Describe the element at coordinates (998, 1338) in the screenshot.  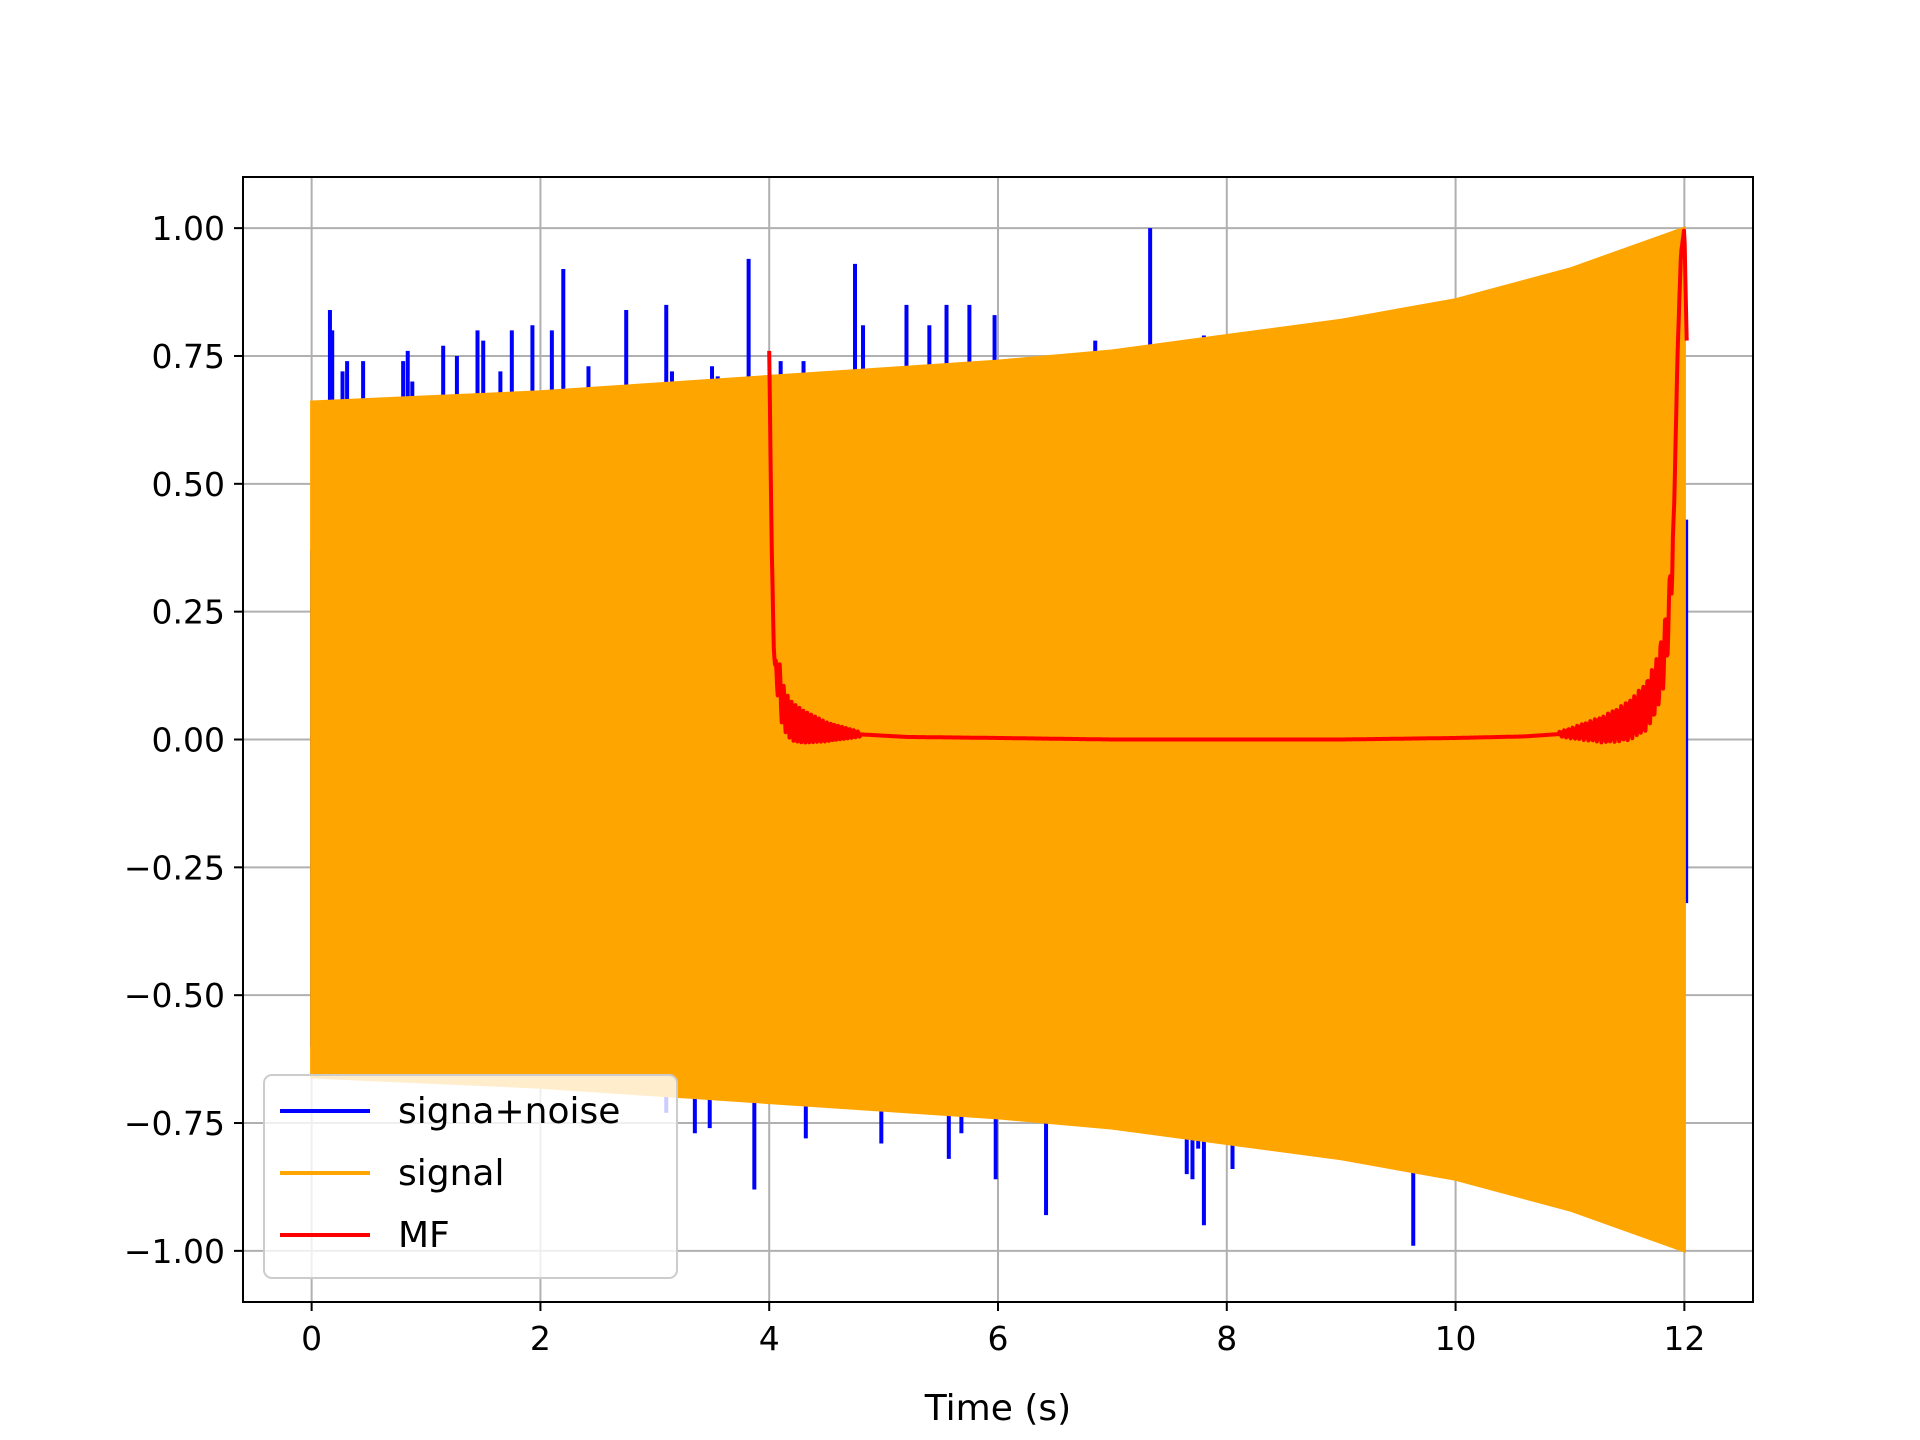
I see `x-tick-label: 6` at that location.